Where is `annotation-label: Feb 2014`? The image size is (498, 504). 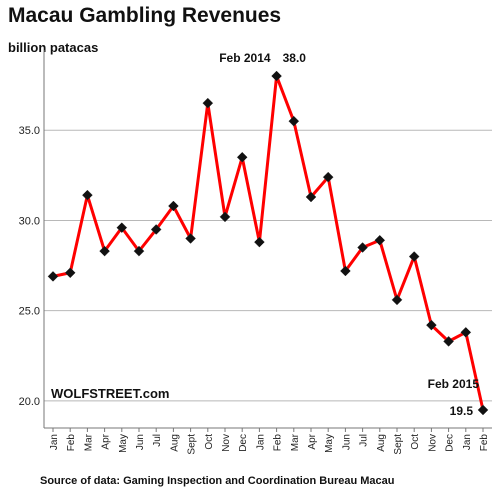
annotation-label: Feb 2014 is located at coordinates (245, 58).